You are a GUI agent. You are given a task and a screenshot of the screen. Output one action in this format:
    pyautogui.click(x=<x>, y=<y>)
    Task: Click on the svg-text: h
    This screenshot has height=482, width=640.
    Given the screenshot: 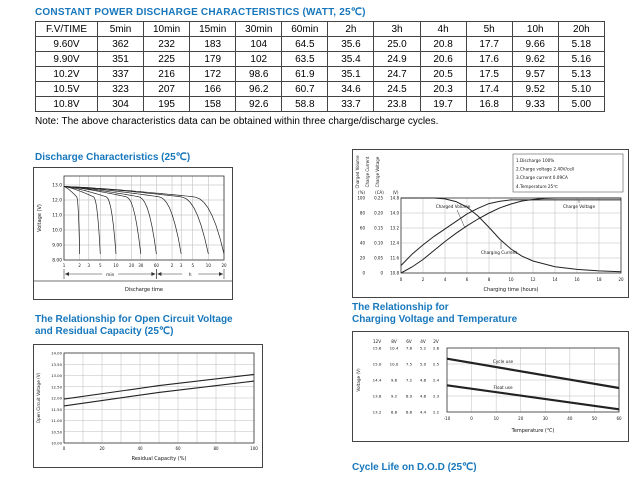 What is the action you would take?
    pyautogui.click(x=190, y=275)
    